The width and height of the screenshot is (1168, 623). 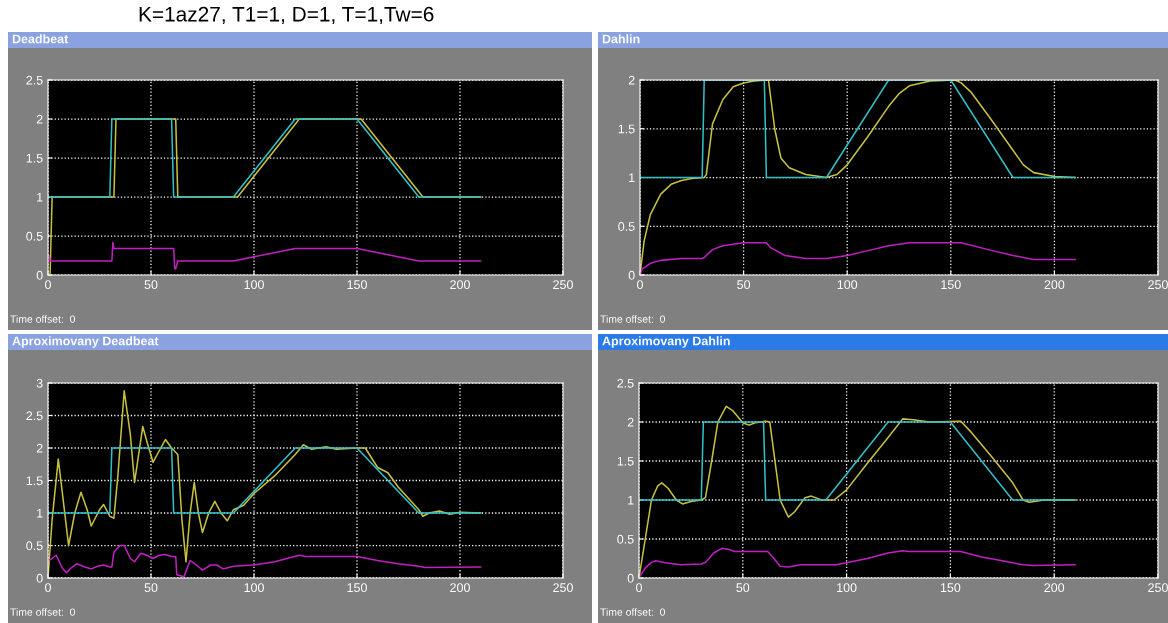 I want to click on chart-title: Dahlin, so click(x=621, y=39).